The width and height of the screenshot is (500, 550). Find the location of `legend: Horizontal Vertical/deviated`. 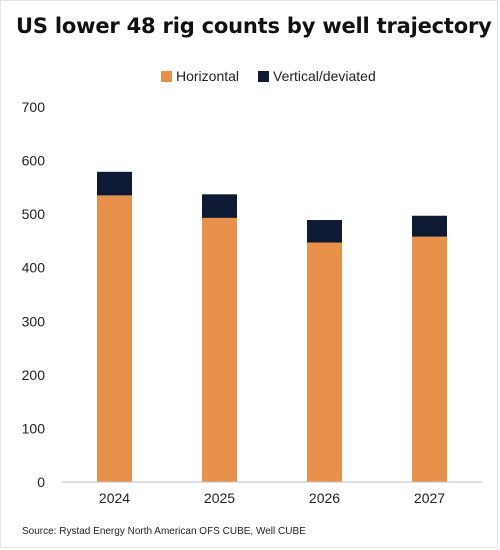

legend: Horizontal Vertical/deviated is located at coordinates (250, 77).